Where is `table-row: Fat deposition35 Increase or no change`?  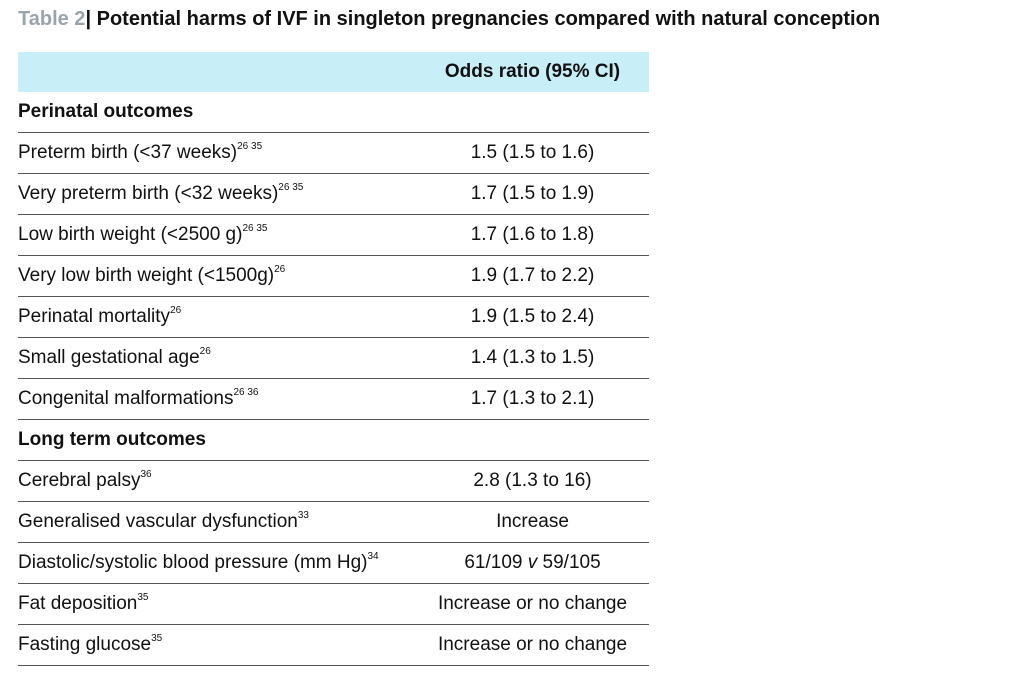
table-row: Fat deposition35 Increase or no change is located at coordinates (333, 604).